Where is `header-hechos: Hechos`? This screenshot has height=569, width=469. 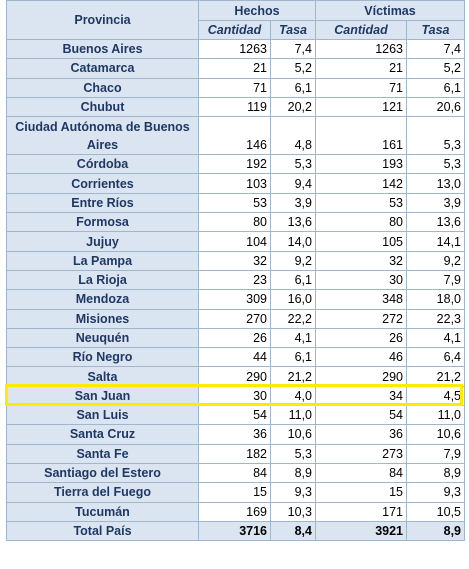
header-hechos: Hechos is located at coordinates (257, 10).